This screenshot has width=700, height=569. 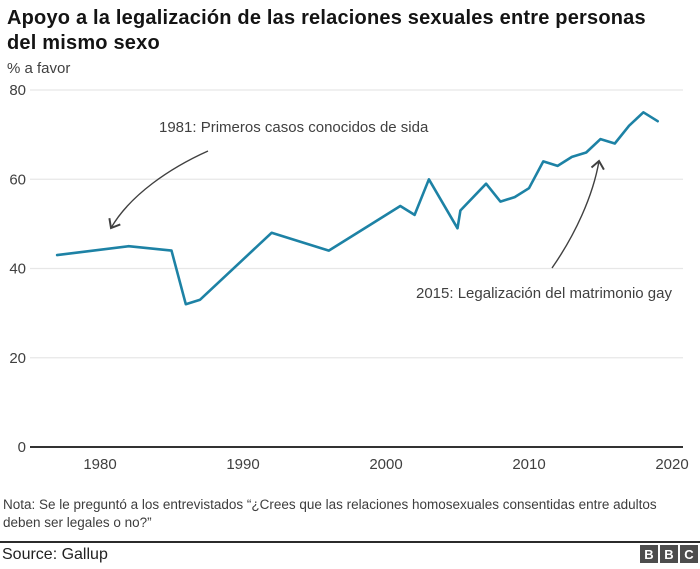 What do you see at coordinates (39, 68) in the screenshot?
I see `chart-subtitle: % a favor` at bounding box center [39, 68].